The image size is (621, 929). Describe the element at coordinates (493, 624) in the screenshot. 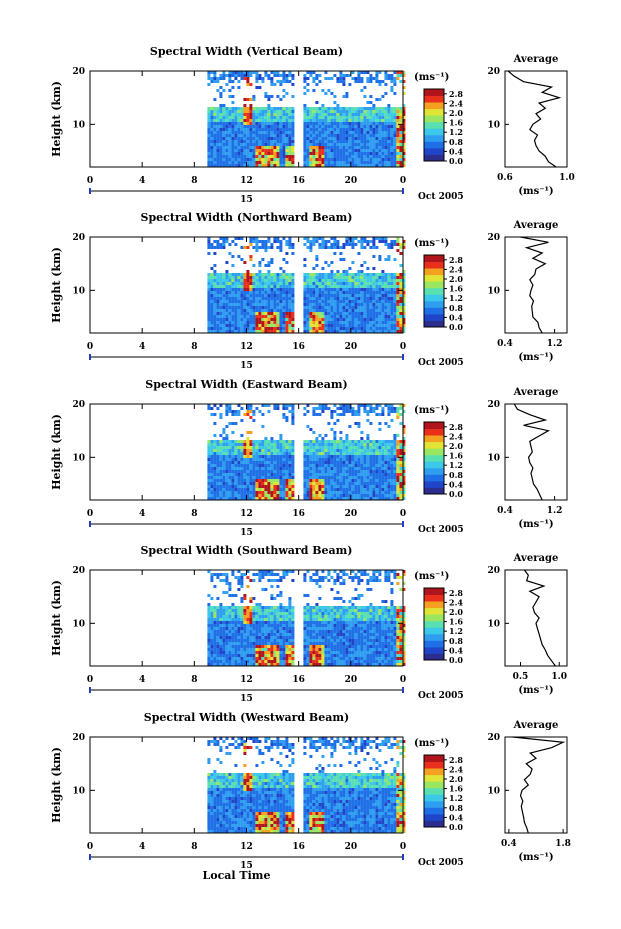

I see `profile-y-tick-label: 10` at that location.